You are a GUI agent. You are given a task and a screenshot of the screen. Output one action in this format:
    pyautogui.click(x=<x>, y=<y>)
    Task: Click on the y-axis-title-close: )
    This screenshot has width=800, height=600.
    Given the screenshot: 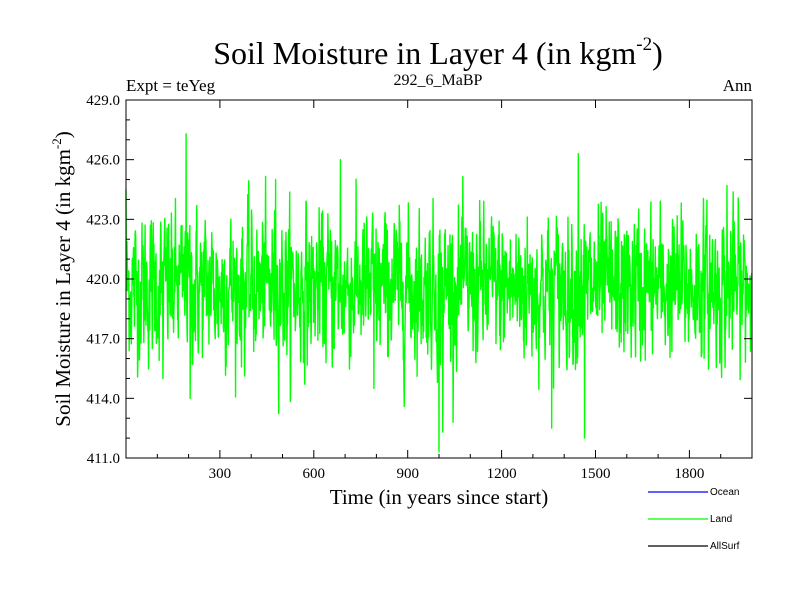 What is the action you would take?
    pyautogui.click(x=63, y=134)
    